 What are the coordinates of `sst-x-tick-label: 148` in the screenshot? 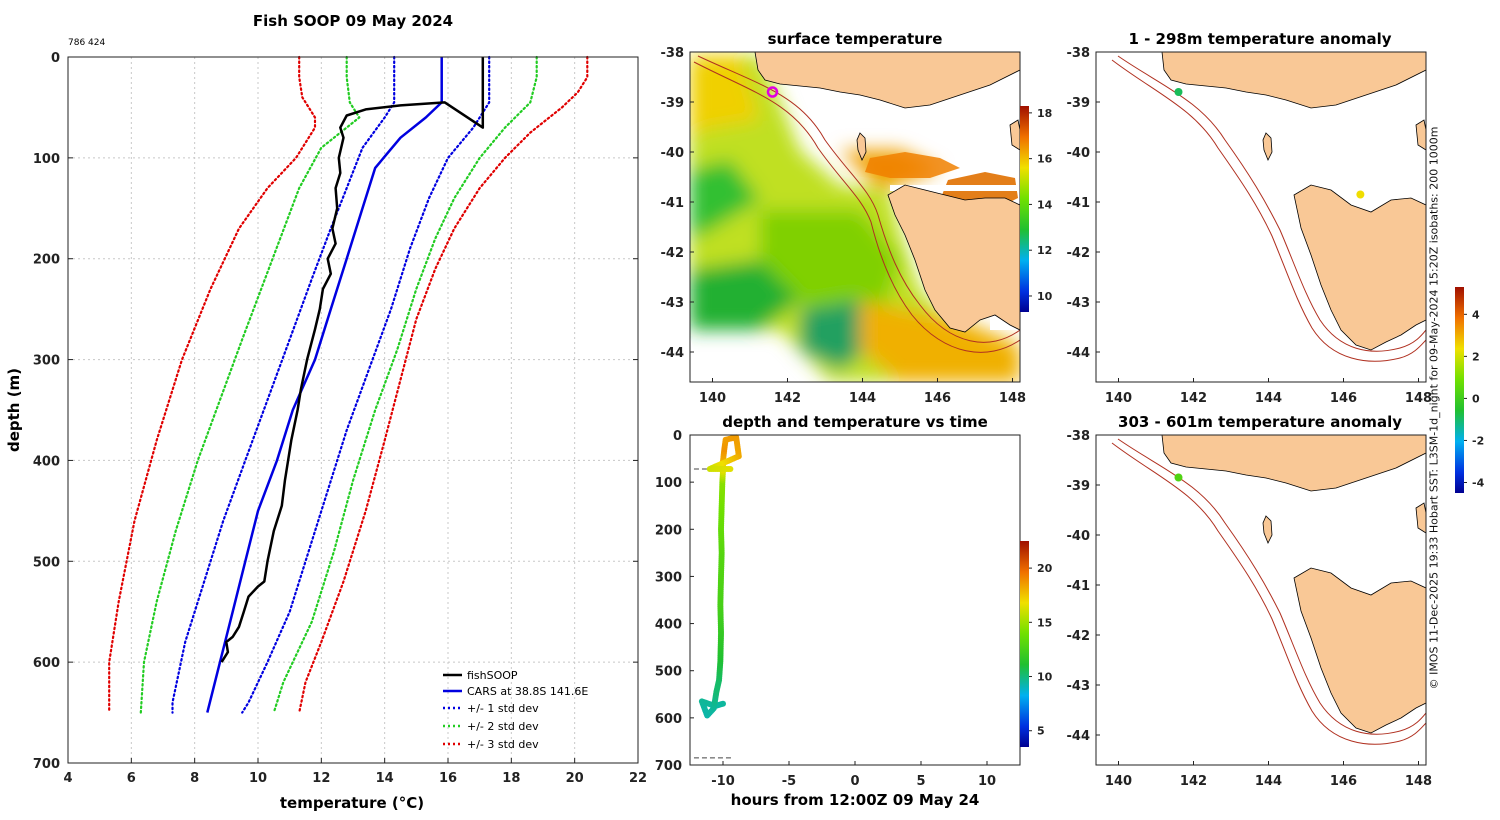 It's located at (1012, 398).